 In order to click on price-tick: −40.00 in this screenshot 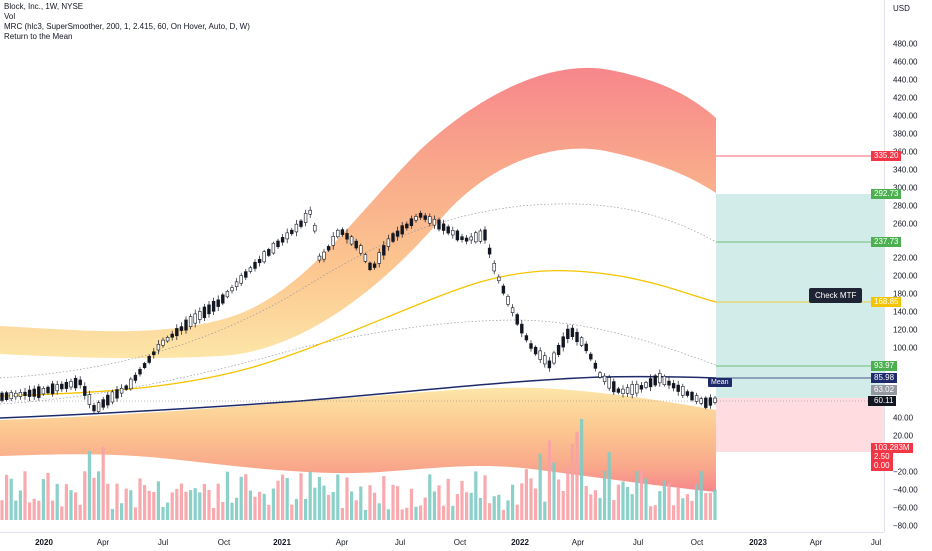, I will do `click(905, 490)`.